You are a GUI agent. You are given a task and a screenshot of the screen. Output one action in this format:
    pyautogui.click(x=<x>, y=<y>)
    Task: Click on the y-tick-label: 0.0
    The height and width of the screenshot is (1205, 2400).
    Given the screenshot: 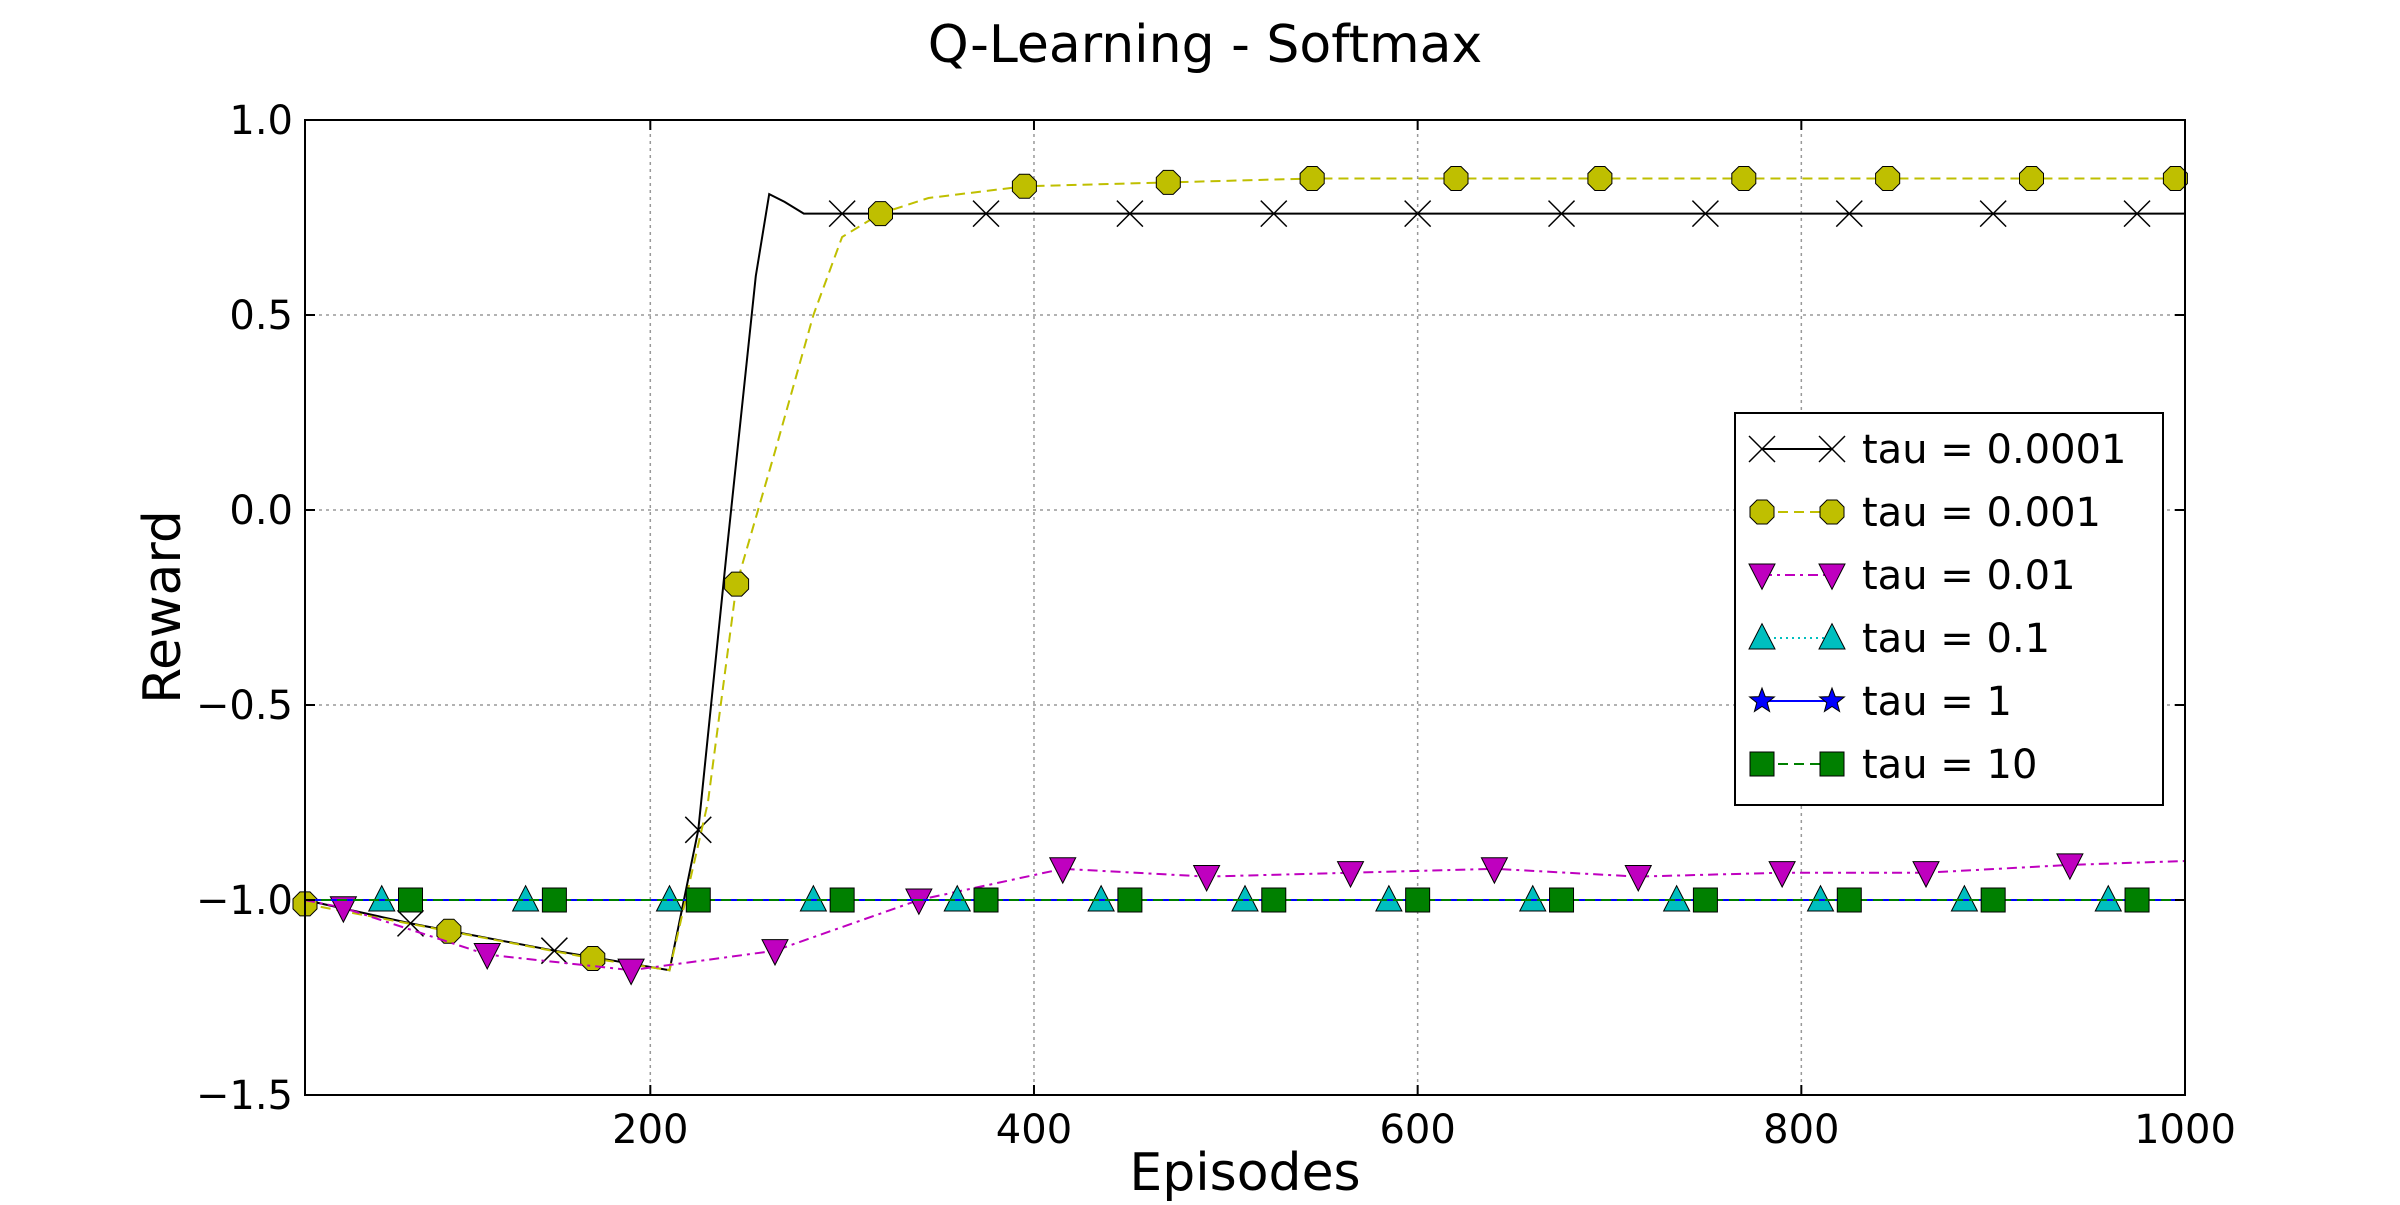 What is the action you would take?
    pyautogui.click(x=261, y=511)
    